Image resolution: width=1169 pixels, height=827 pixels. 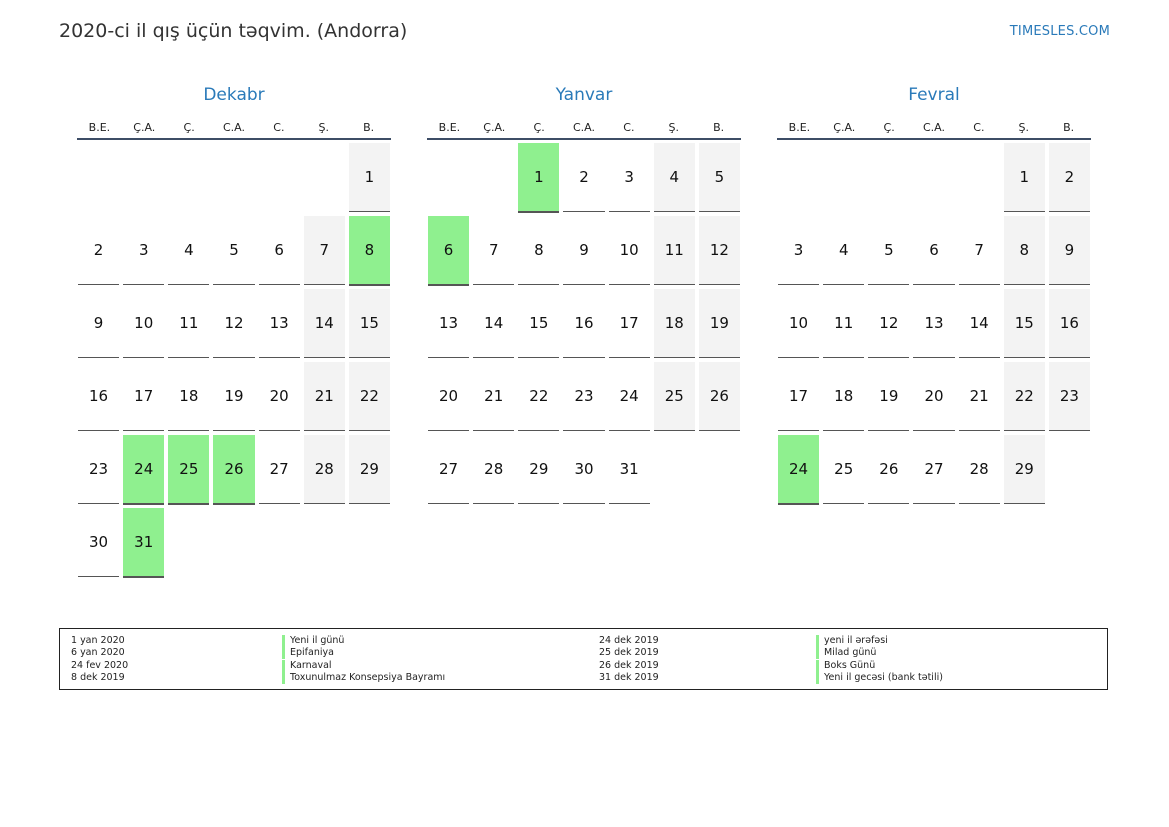 I want to click on weekend-day-cell: 15, so click(x=1024, y=323).